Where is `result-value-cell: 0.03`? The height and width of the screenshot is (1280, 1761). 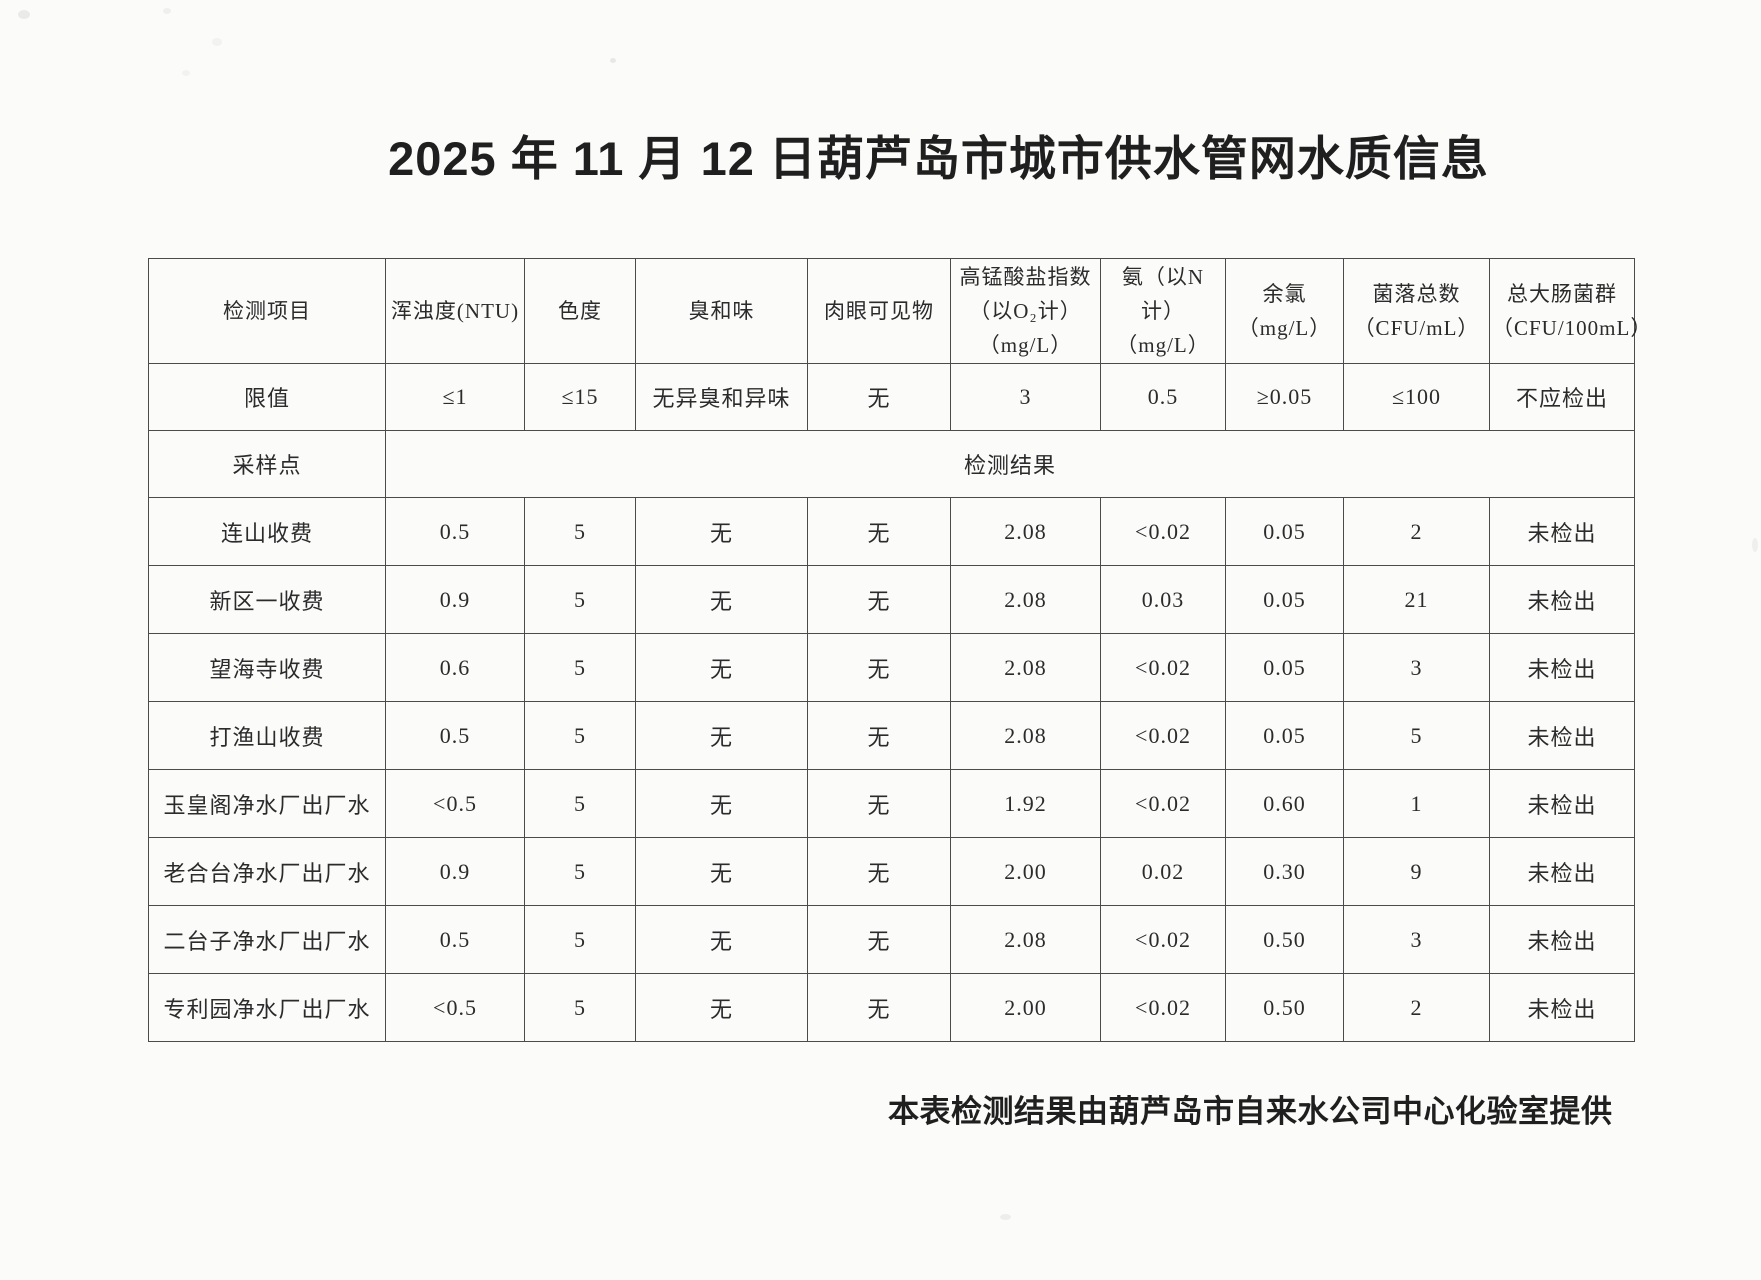 result-value-cell: 0.03 is located at coordinates (1163, 599).